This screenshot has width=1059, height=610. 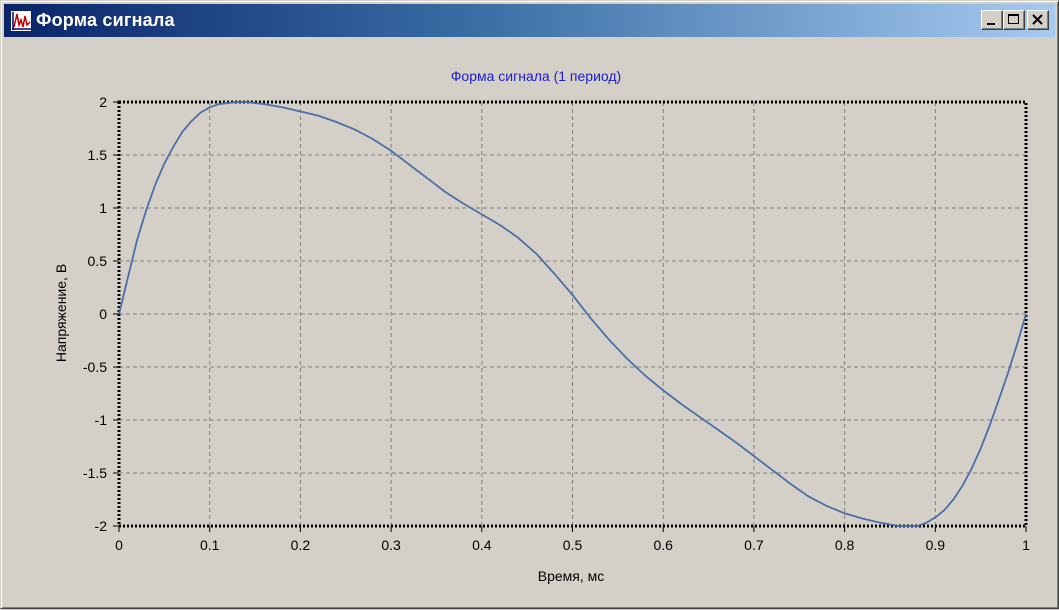 I want to click on close-icon, so click(x=1037, y=19).